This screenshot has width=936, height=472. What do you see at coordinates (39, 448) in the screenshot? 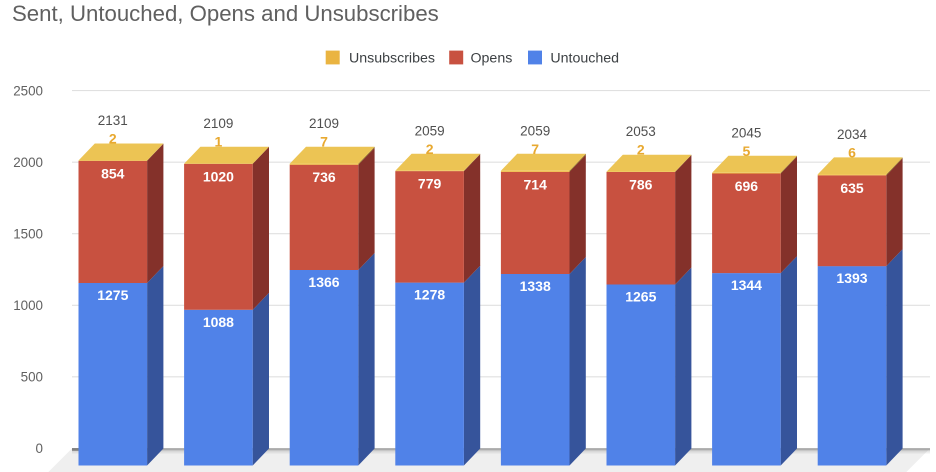
I see `svg-text: 0` at bounding box center [39, 448].